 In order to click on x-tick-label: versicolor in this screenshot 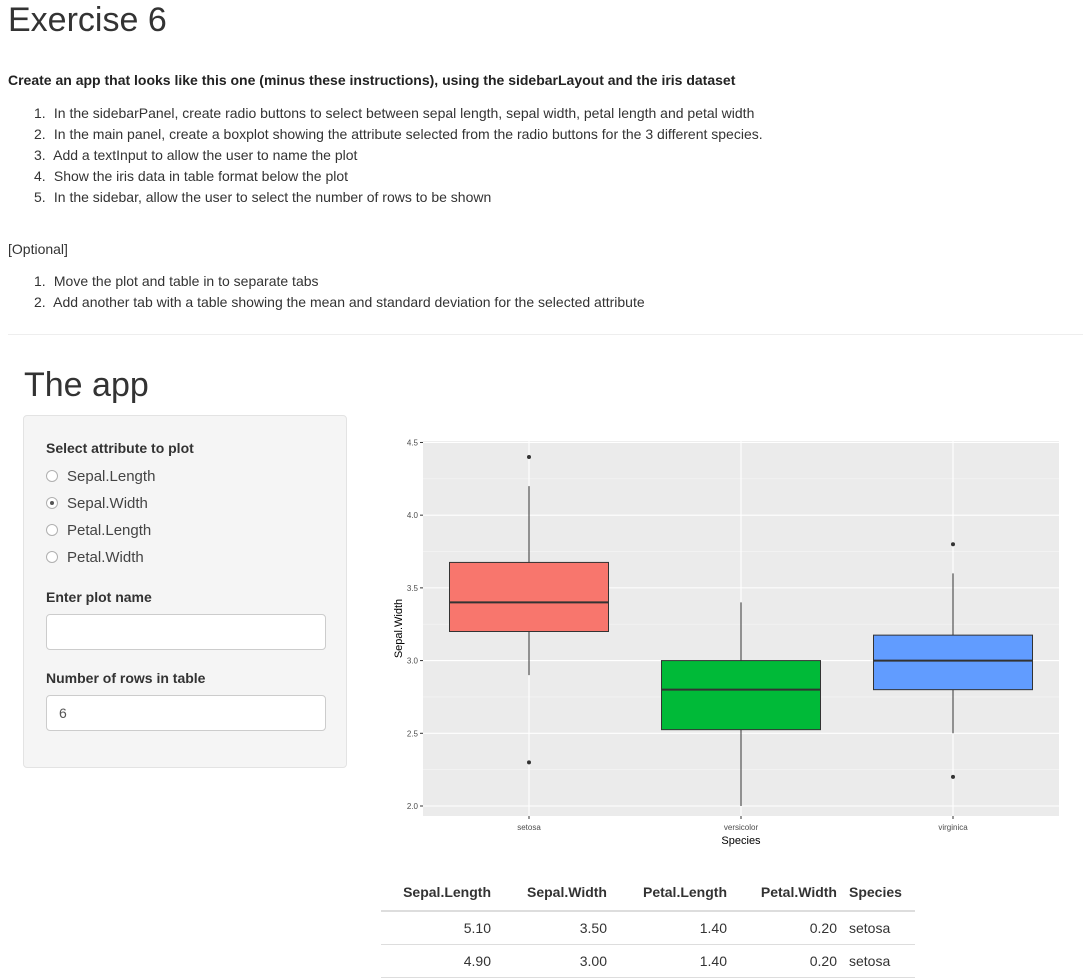, I will do `click(741, 827)`.